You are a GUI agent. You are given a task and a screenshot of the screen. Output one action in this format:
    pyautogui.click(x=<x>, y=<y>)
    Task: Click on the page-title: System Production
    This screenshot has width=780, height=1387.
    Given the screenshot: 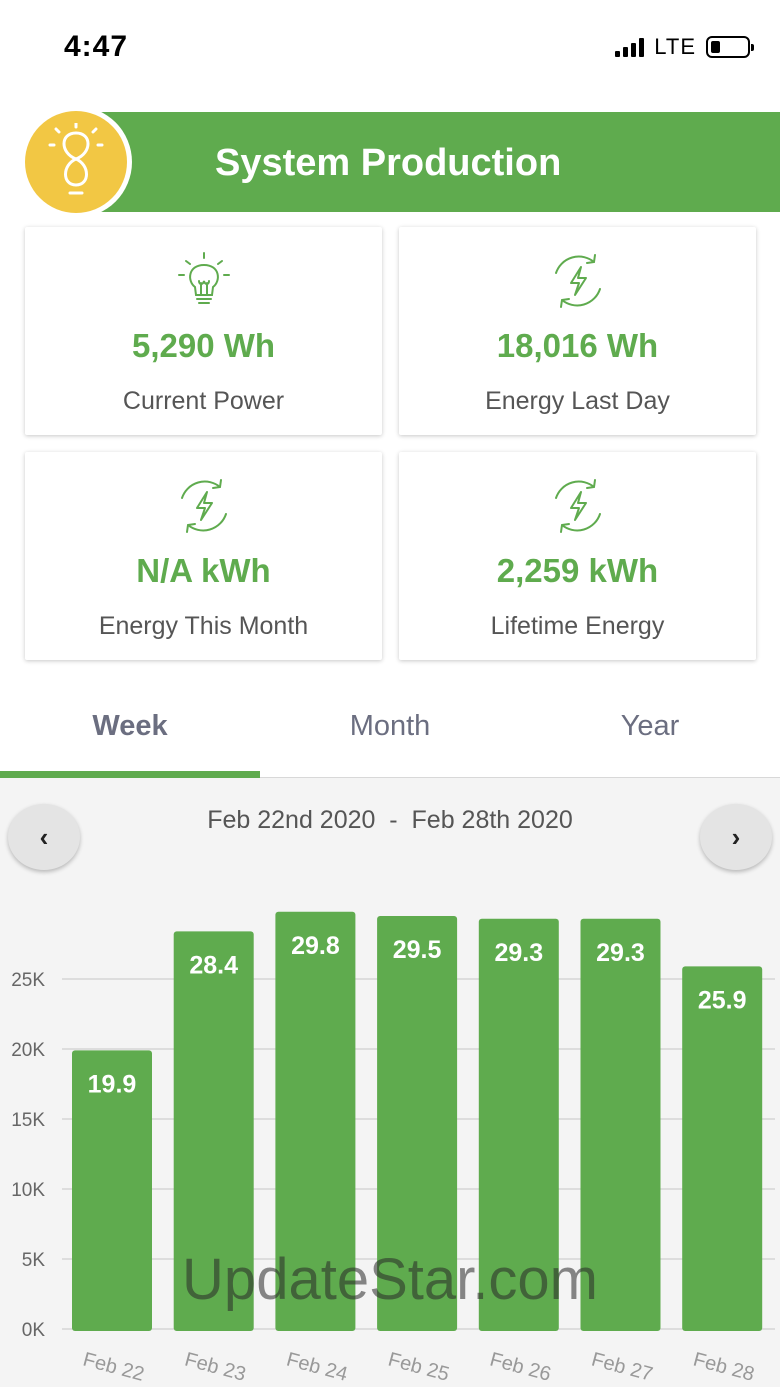 What is the action you would take?
    pyautogui.click(x=388, y=163)
    